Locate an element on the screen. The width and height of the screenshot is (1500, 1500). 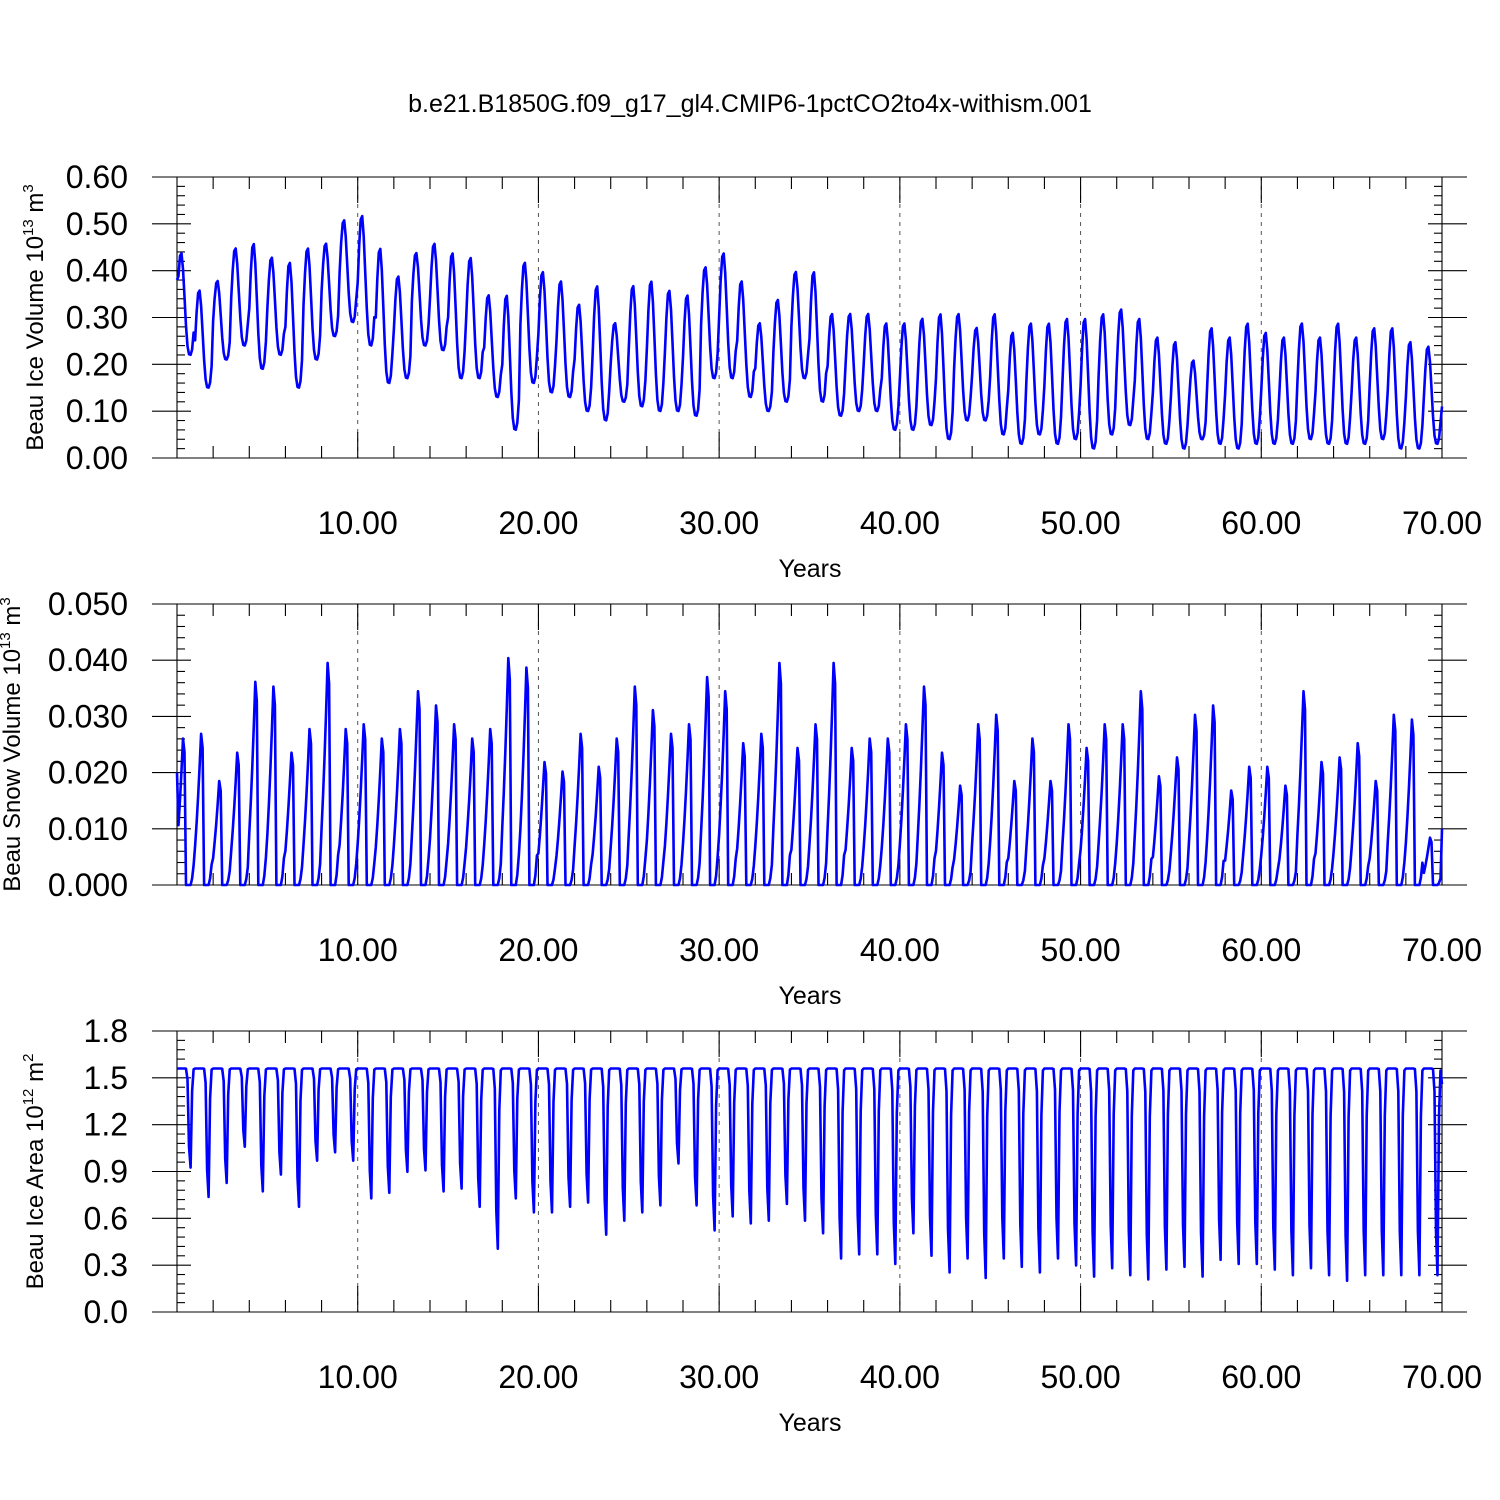
y-tick-label-5: 0.50 is located at coordinates (97, 224).